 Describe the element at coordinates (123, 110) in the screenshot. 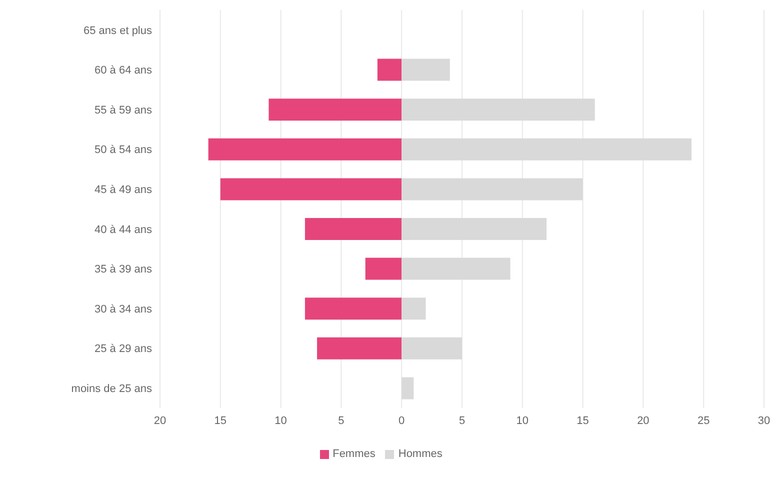

I see `y-tick-label: 55 à 59 ans` at that location.